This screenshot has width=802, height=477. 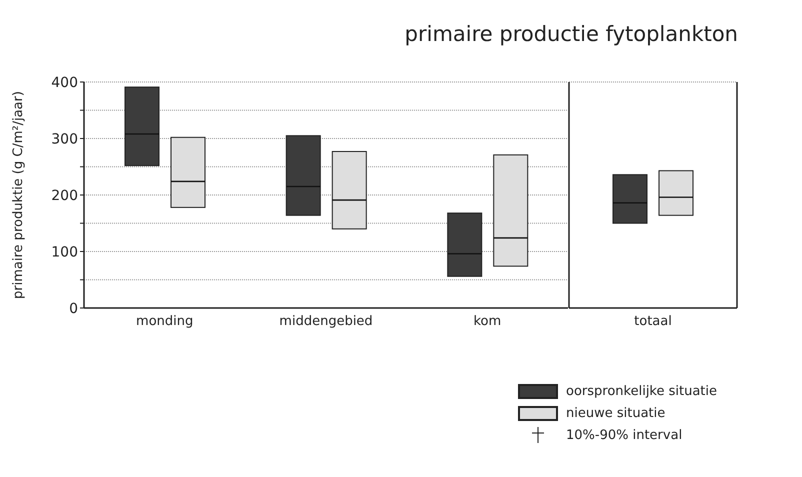 I want to click on text: 10%-90% interval, so click(x=624, y=435).